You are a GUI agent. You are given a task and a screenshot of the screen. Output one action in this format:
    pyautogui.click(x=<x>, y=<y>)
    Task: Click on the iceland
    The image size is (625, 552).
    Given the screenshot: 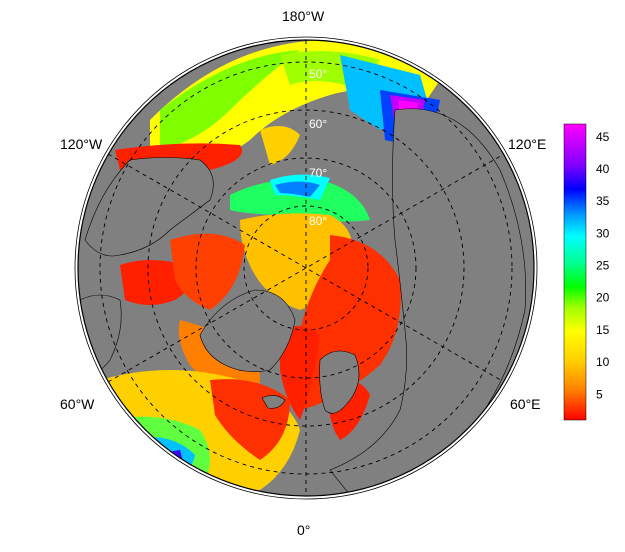 What is the action you would take?
    pyautogui.click(x=273, y=402)
    